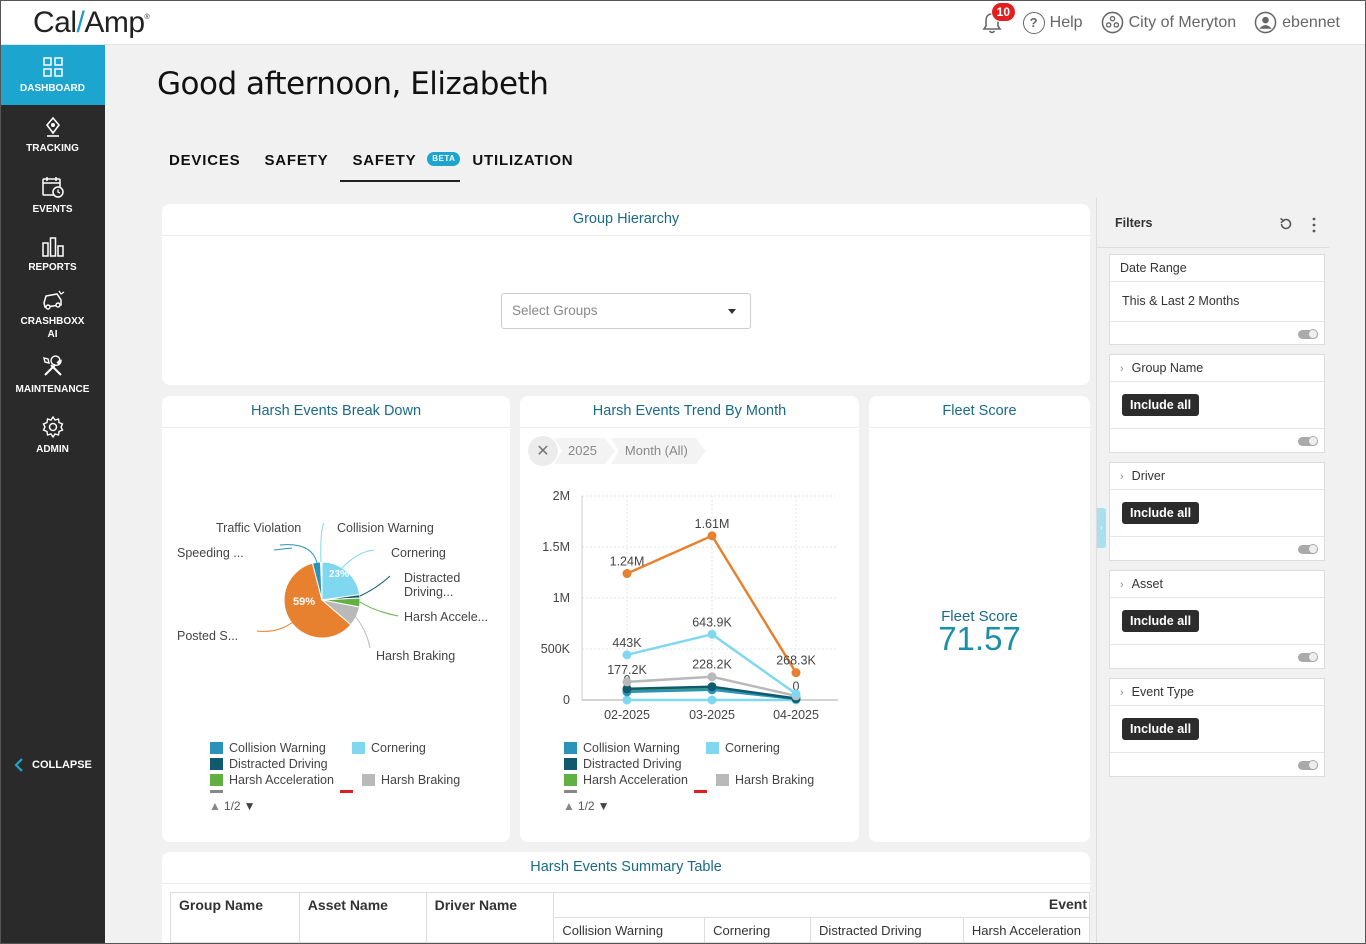 This screenshot has width=1366, height=944. What do you see at coordinates (52, 195) in the screenshot?
I see `sidebar-item-events: EVENTS` at bounding box center [52, 195].